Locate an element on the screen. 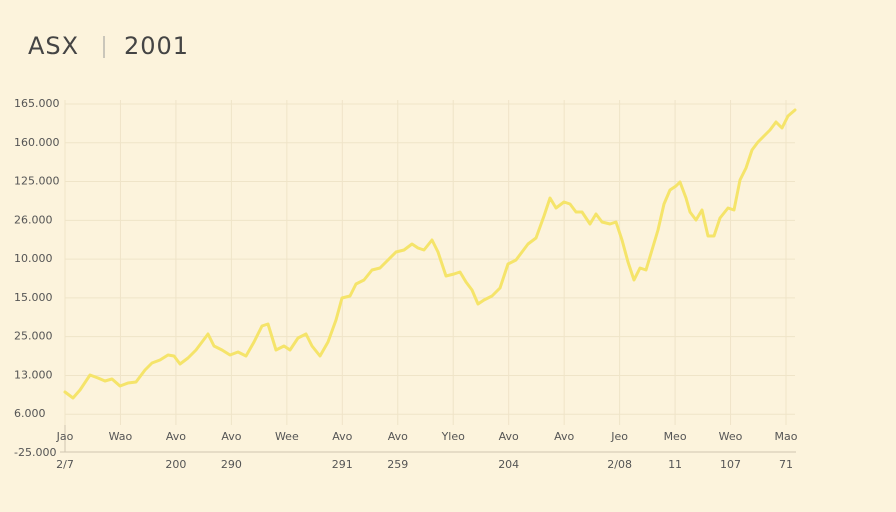 The image size is (896, 512). x-tick-label: Meo is located at coordinates (675, 436).